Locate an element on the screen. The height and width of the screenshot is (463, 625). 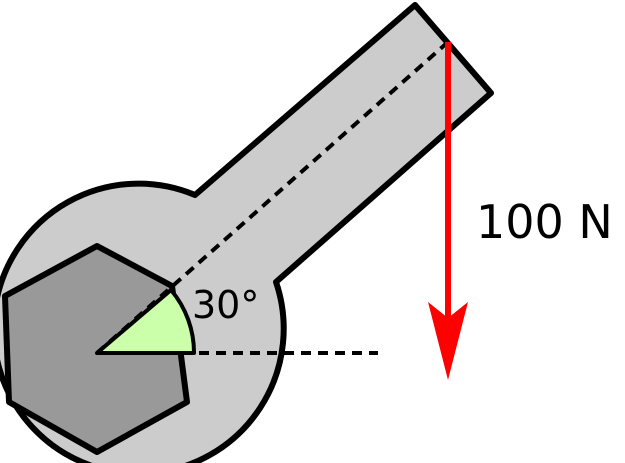
hex-nut is located at coordinates (96, 349).